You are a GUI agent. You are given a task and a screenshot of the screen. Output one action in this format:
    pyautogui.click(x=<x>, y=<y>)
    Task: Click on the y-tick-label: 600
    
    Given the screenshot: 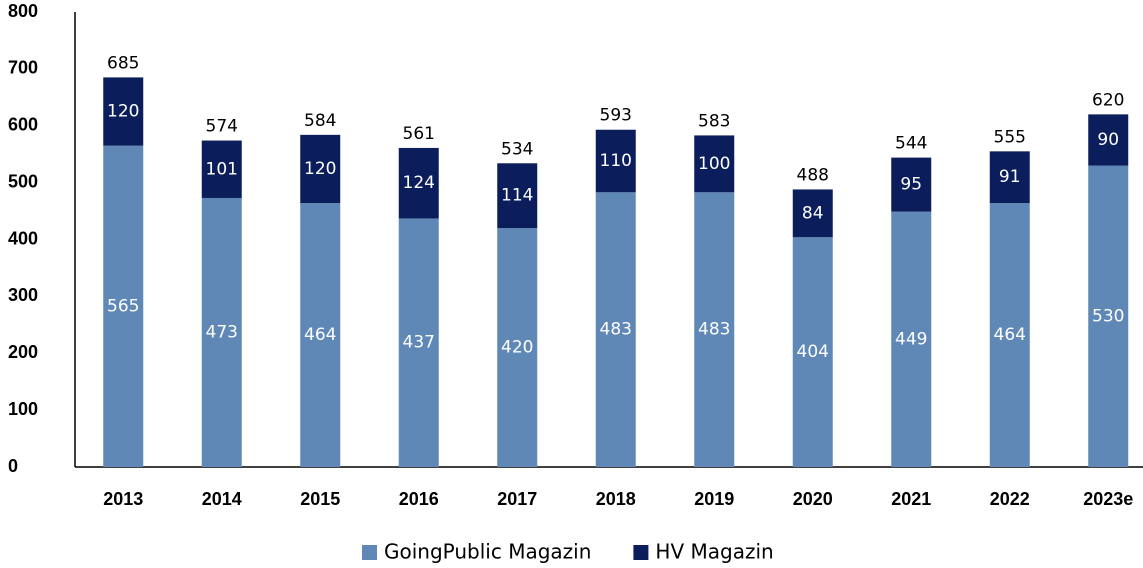 What is the action you would take?
    pyautogui.click(x=23, y=125)
    